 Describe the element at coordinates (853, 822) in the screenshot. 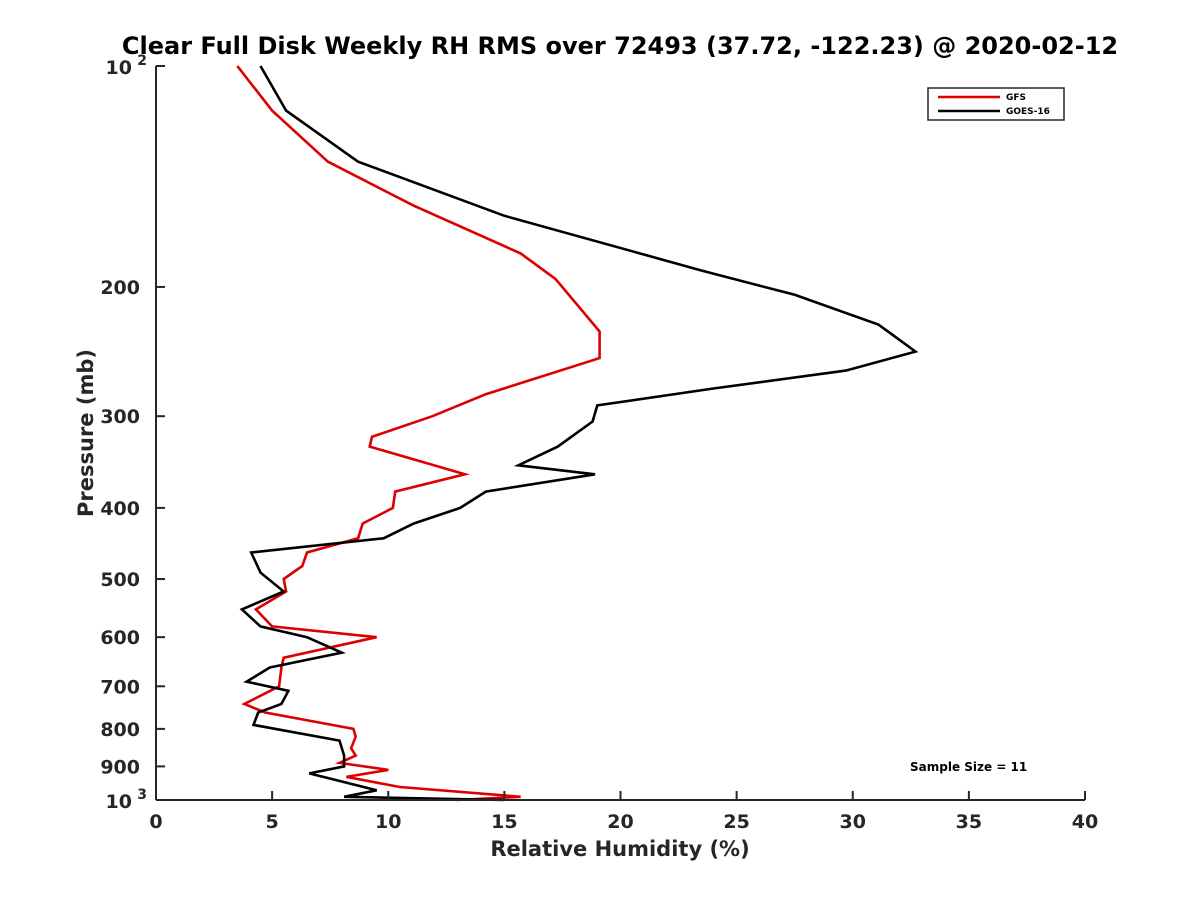

I see `x-tick-label: 30` at that location.